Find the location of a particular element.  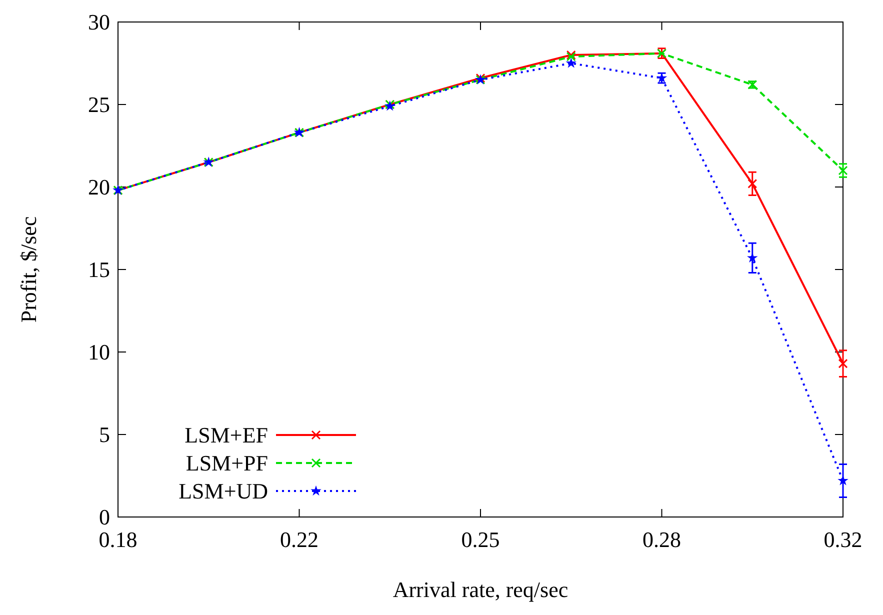

x-tick-label: 0.28 is located at coordinates (661, 539).